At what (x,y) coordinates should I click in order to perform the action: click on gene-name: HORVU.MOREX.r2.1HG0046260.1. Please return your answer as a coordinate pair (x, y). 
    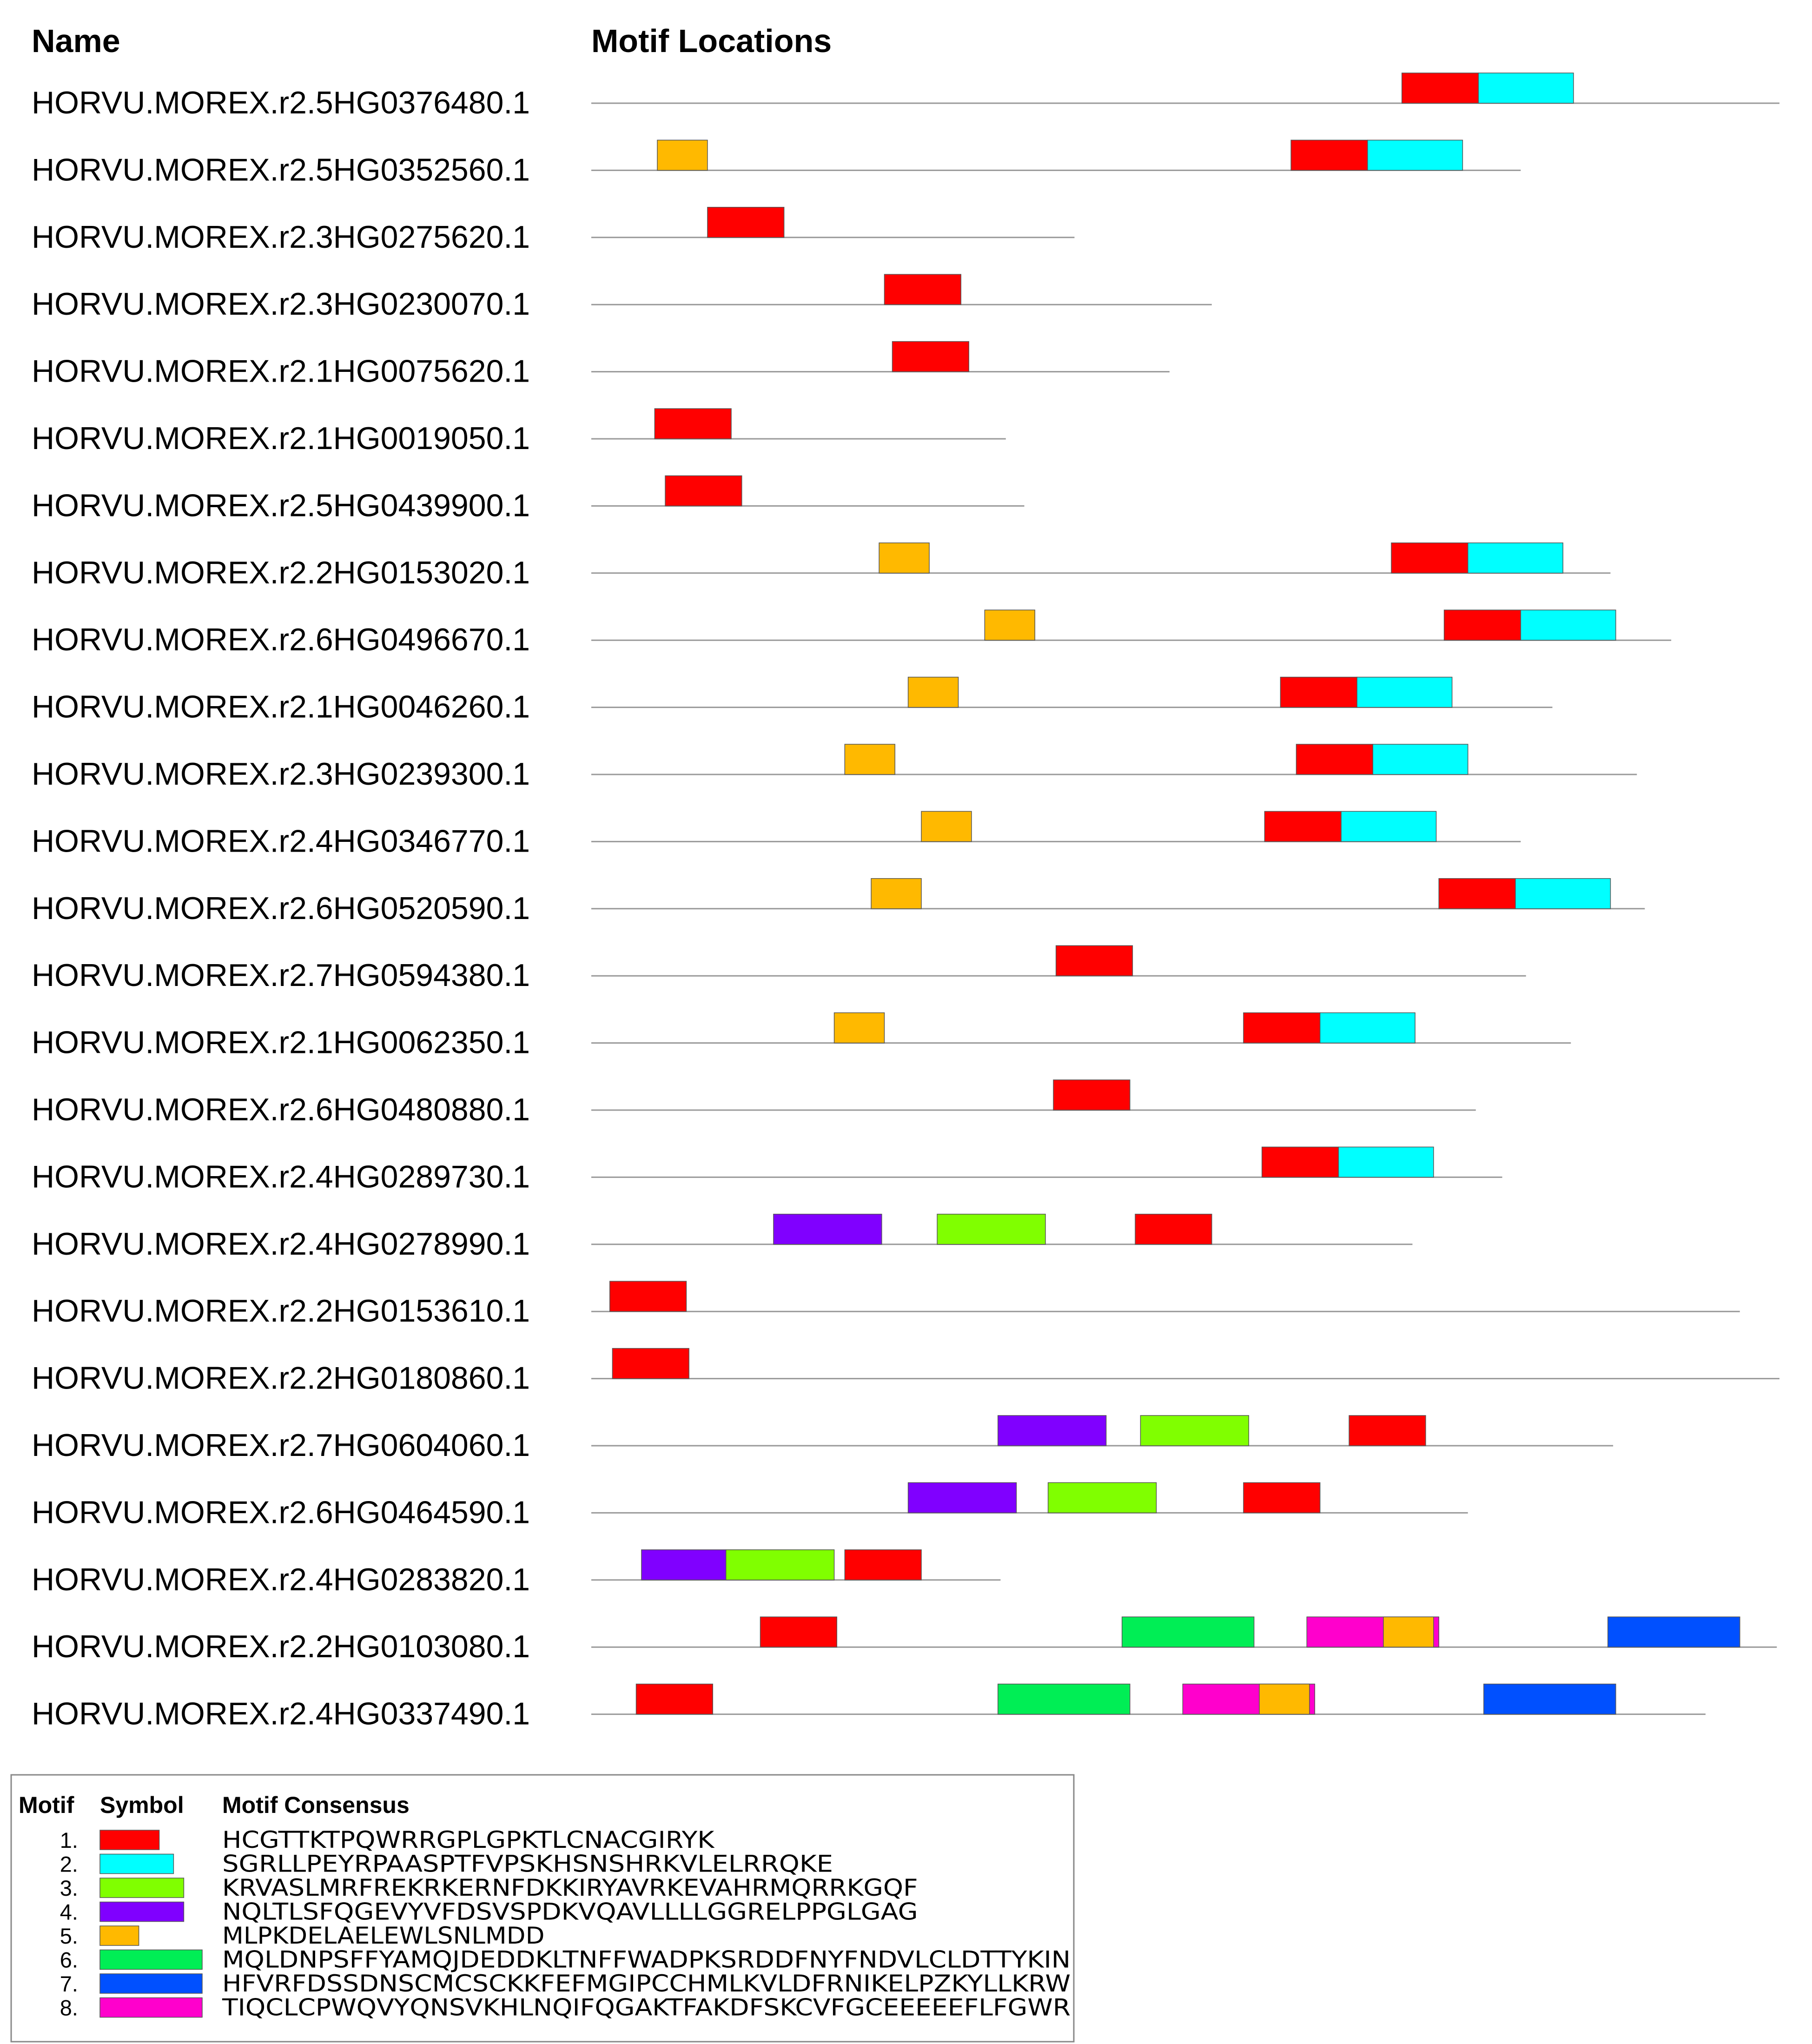
    Looking at the image, I should click on (281, 707).